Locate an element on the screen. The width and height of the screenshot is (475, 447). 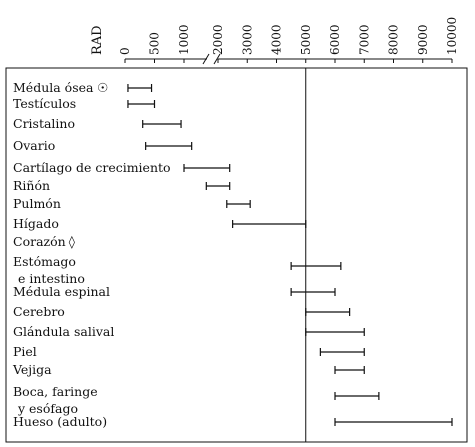
x-tick-label: 2000 is located at coordinates (218, 39).